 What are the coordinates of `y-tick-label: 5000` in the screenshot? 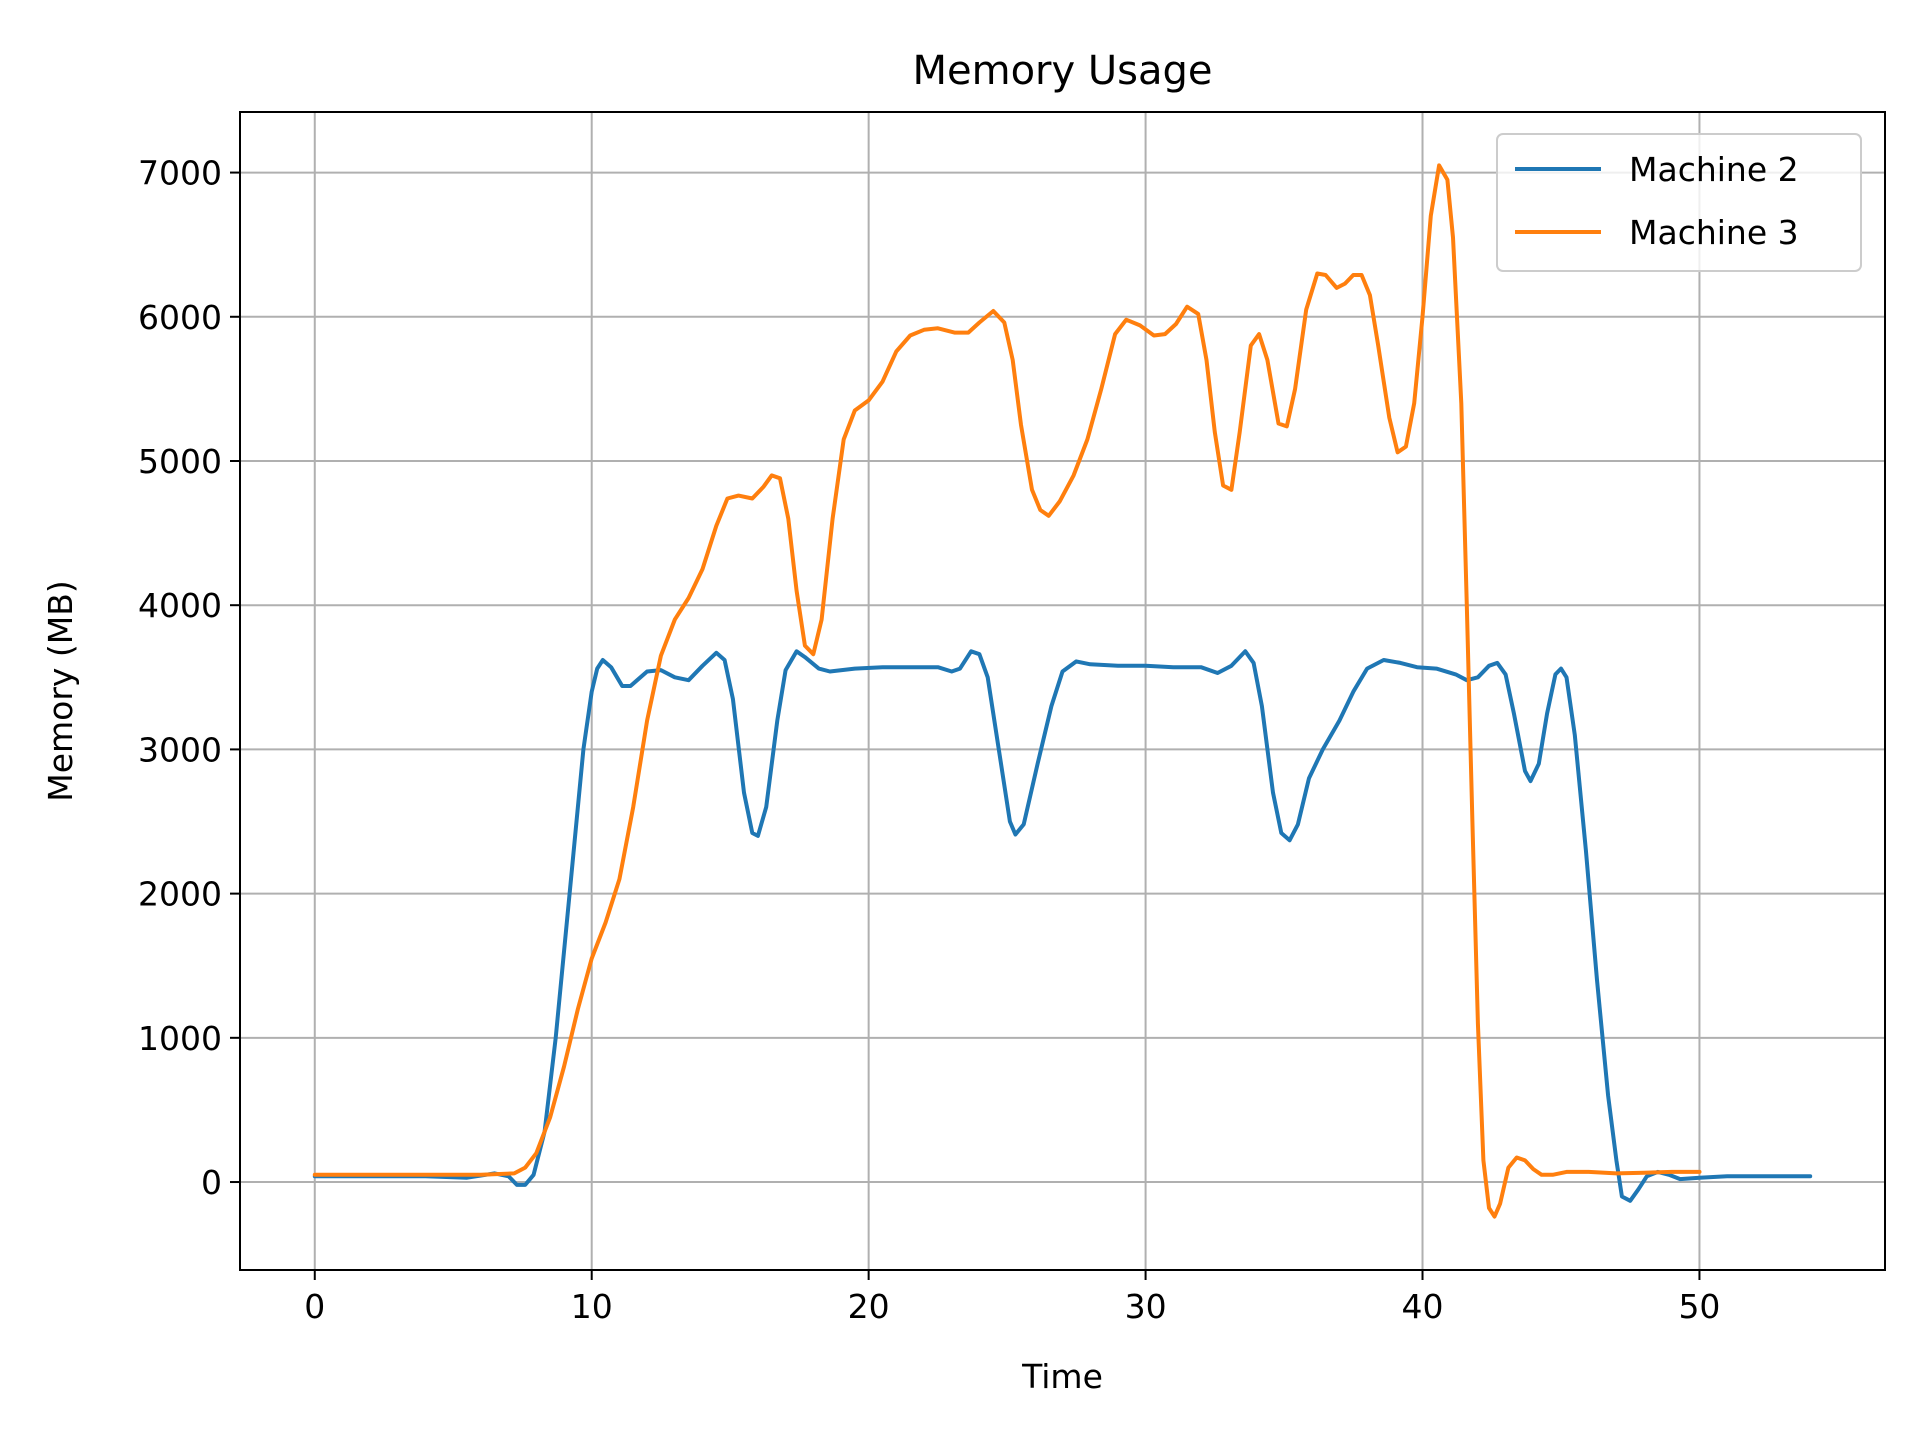 It's located at (180, 461).